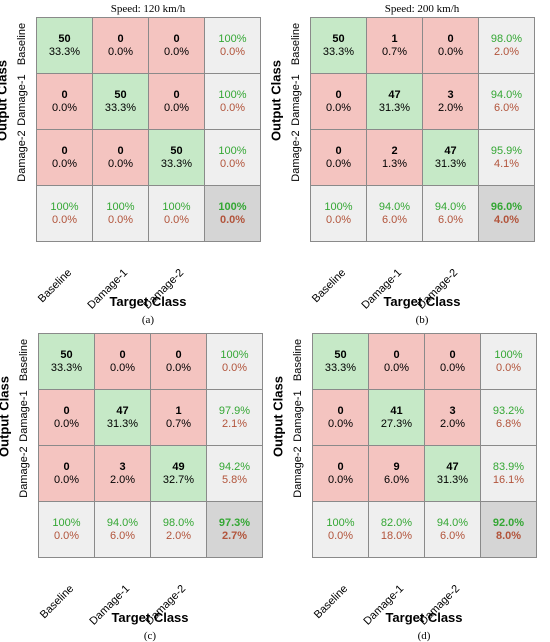 The image size is (550, 642). What do you see at coordinates (178, 536) in the screenshot?
I see `column-summary-cell-secondary: 2.0%` at bounding box center [178, 536].